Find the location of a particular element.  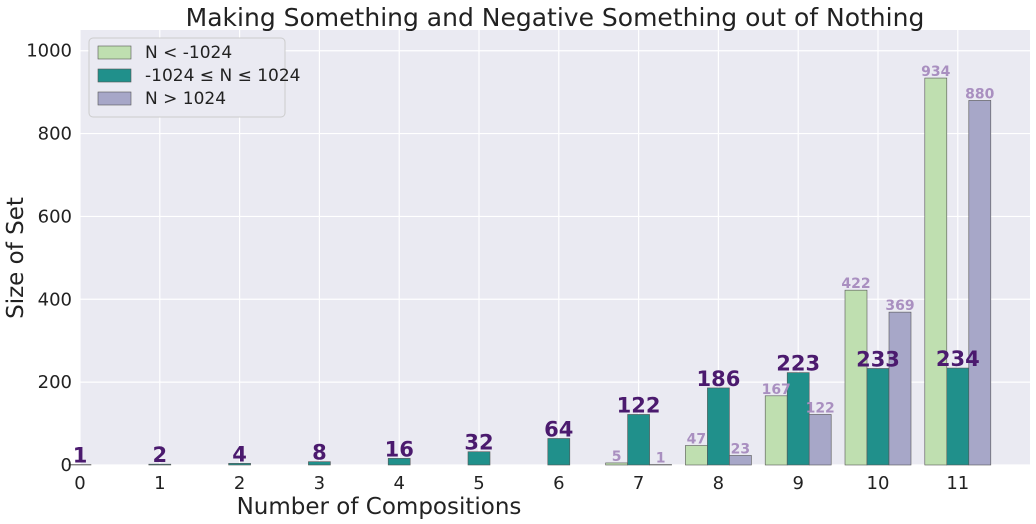

data-label-1-3: 8 is located at coordinates (319, 453).